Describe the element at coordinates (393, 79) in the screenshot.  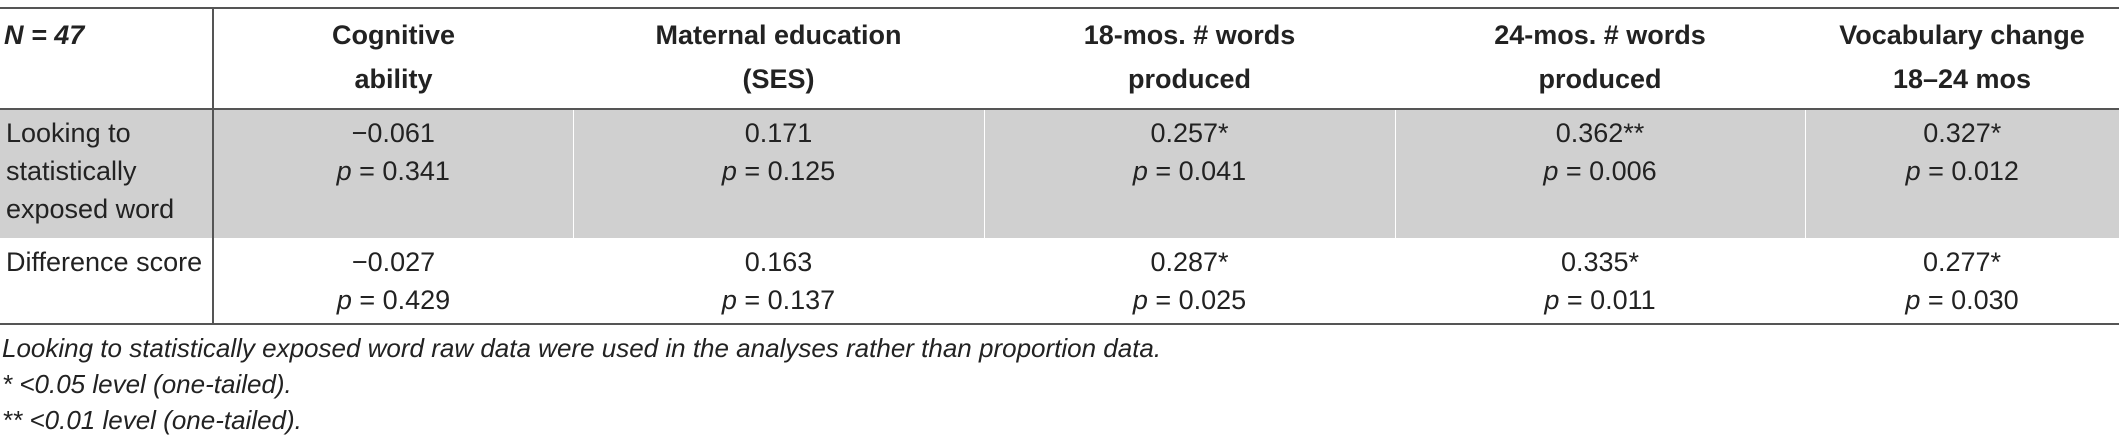
I see `header-line: ability` at that location.